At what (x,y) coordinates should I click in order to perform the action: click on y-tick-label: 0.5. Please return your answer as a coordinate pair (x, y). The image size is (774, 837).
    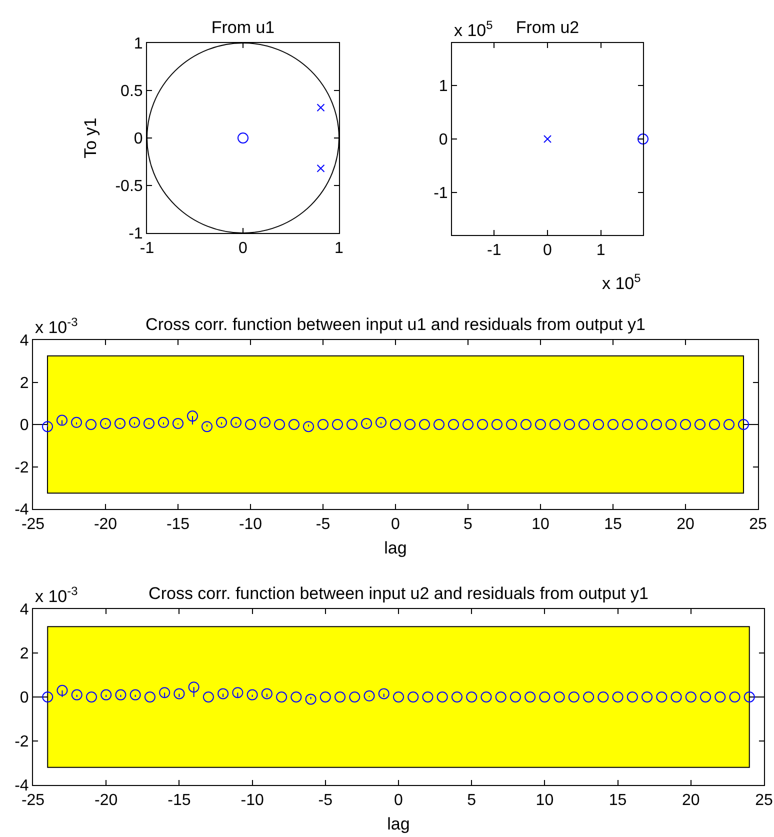
    Looking at the image, I should click on (131, 91).